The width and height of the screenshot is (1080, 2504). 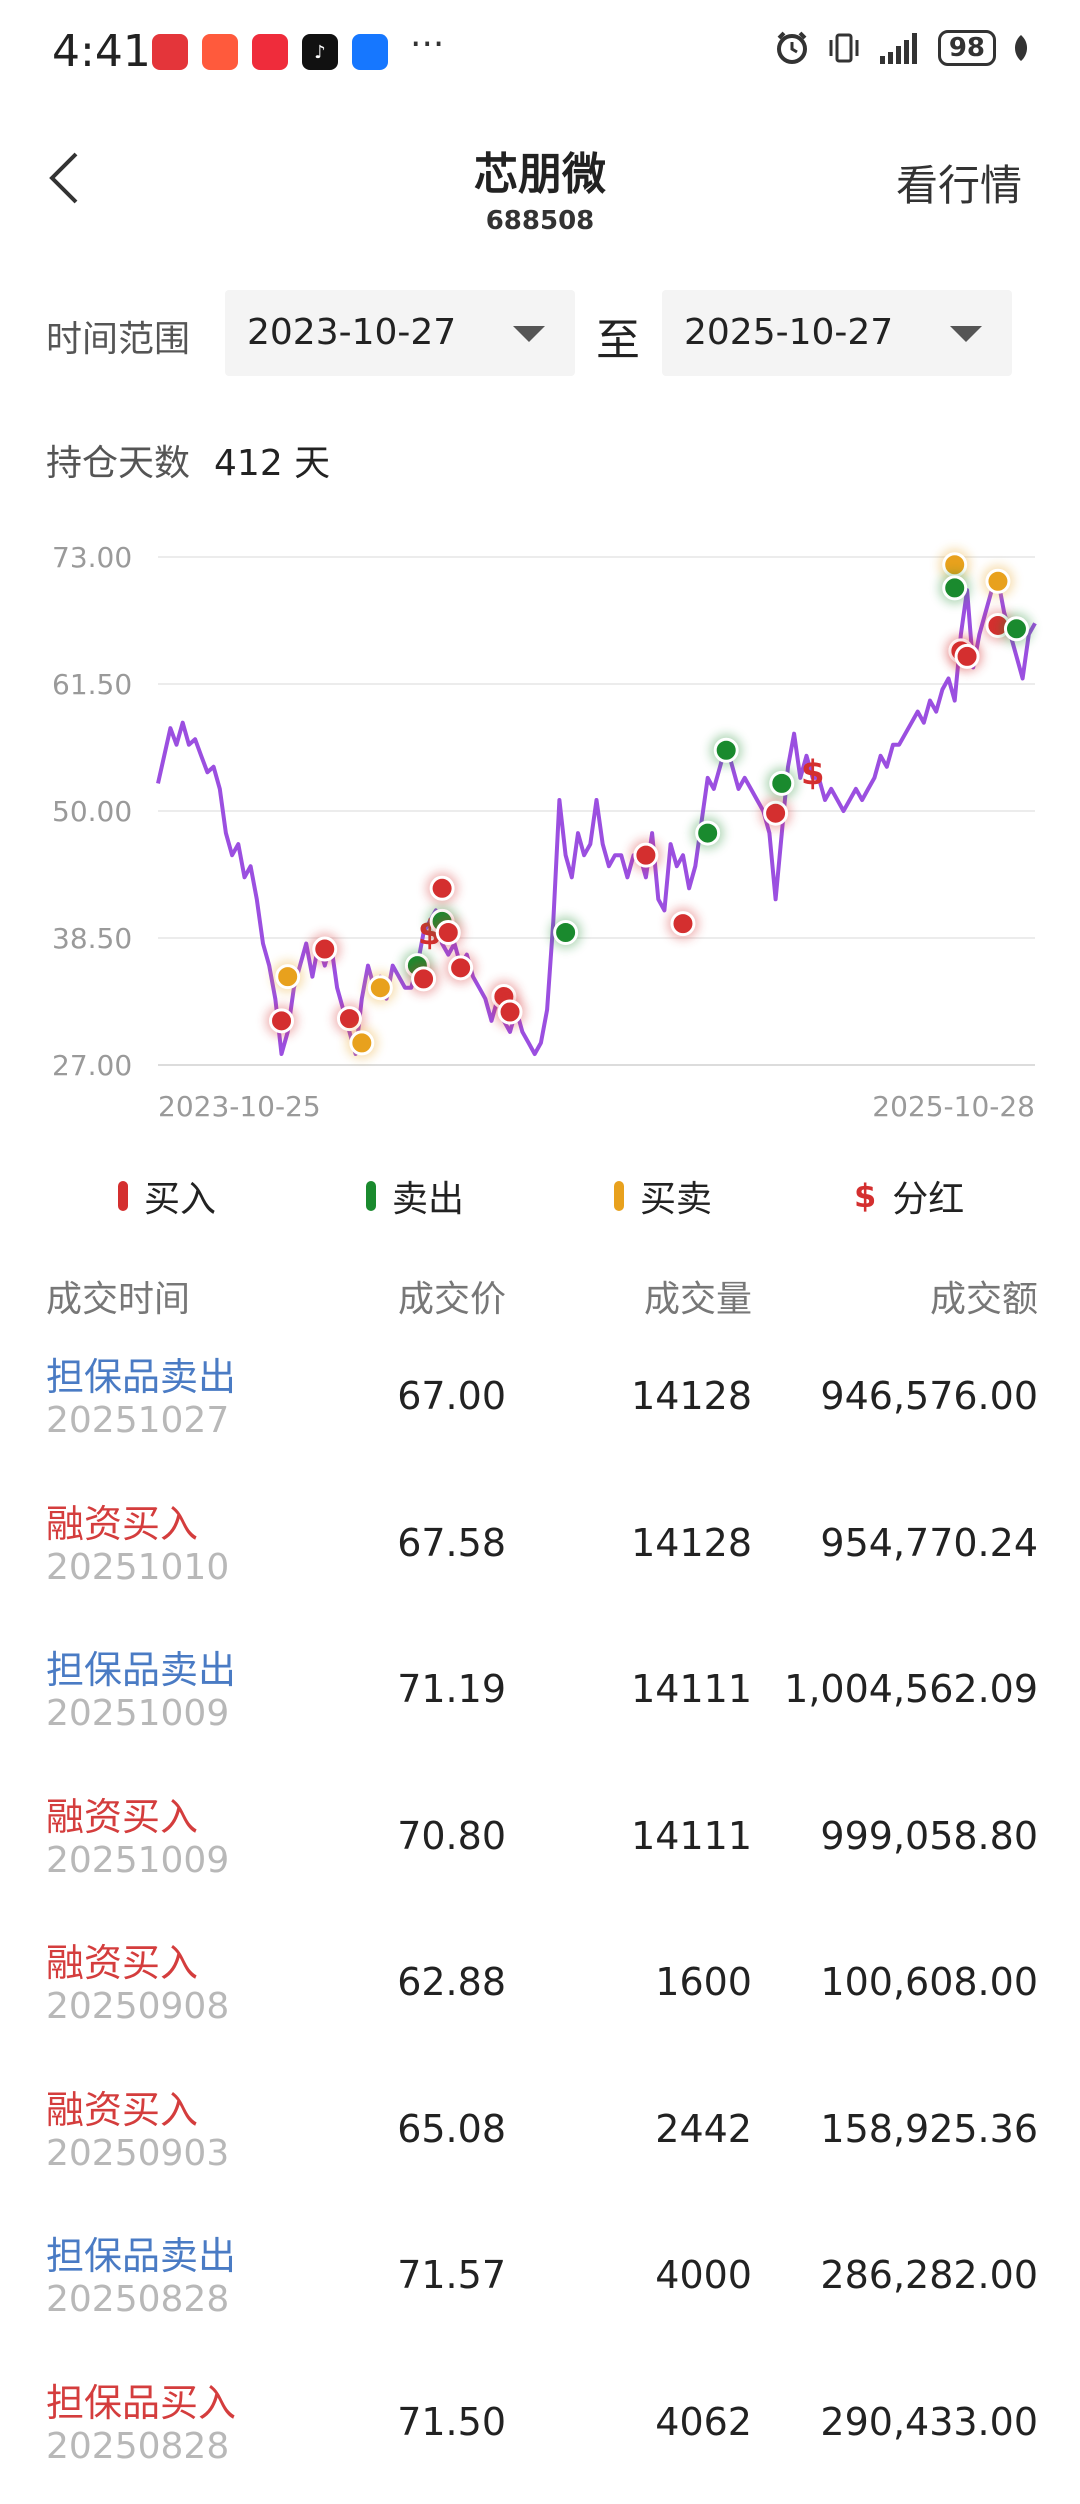 I want to click on legend-sell-label: 卖出, so click(x=428, y=1199).